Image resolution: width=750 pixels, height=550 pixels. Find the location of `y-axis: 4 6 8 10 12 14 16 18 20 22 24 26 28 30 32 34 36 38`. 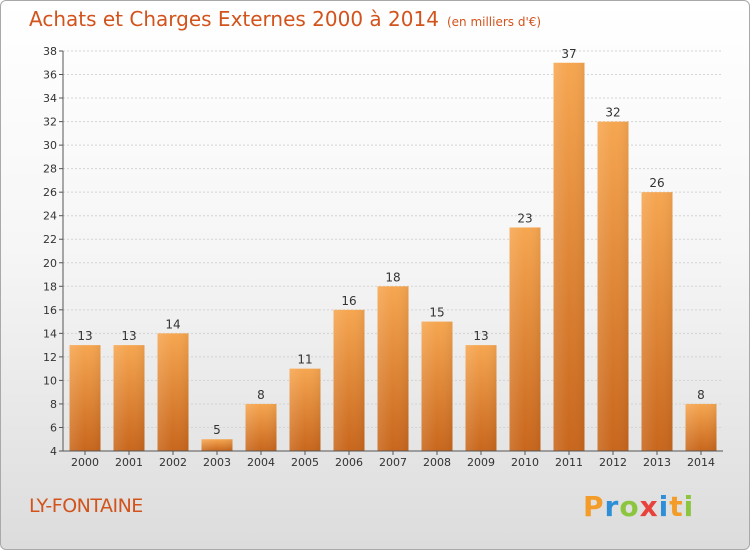

y-axis: 4 6 8 10 12 14 16 18 20 22 24 26 28 30 32 34 36 38 is located at coordinates (53, 251).